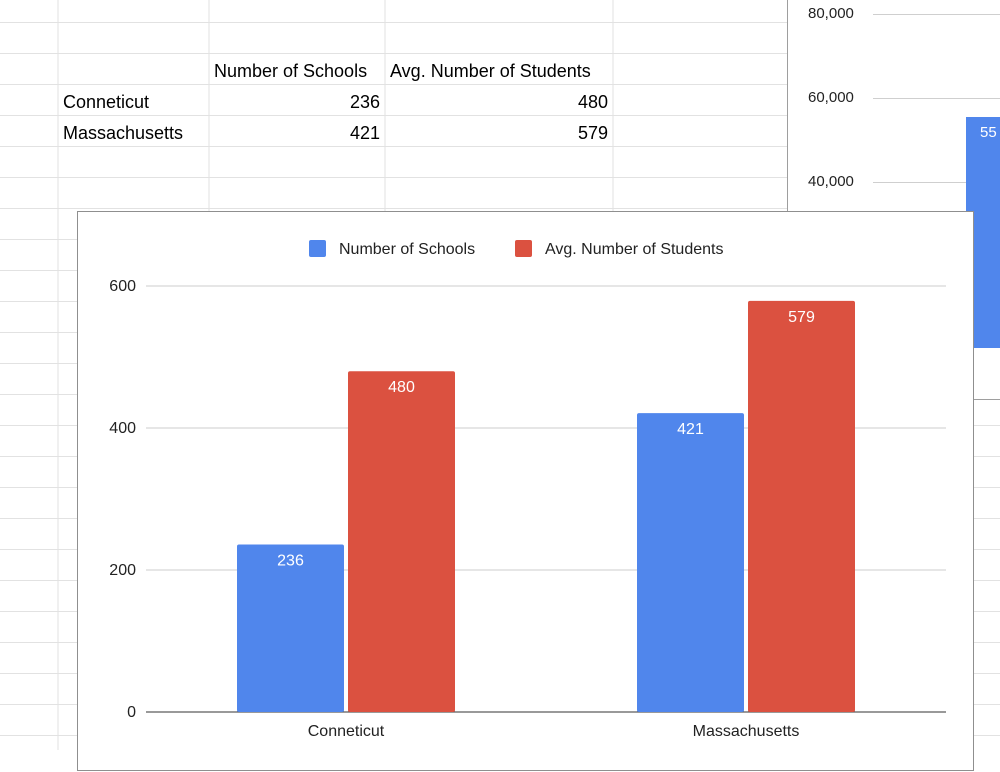 The width and height of the screenshot is (1000, 772). I want to click on cell-conneticut-students: 480, so click(592, 102).